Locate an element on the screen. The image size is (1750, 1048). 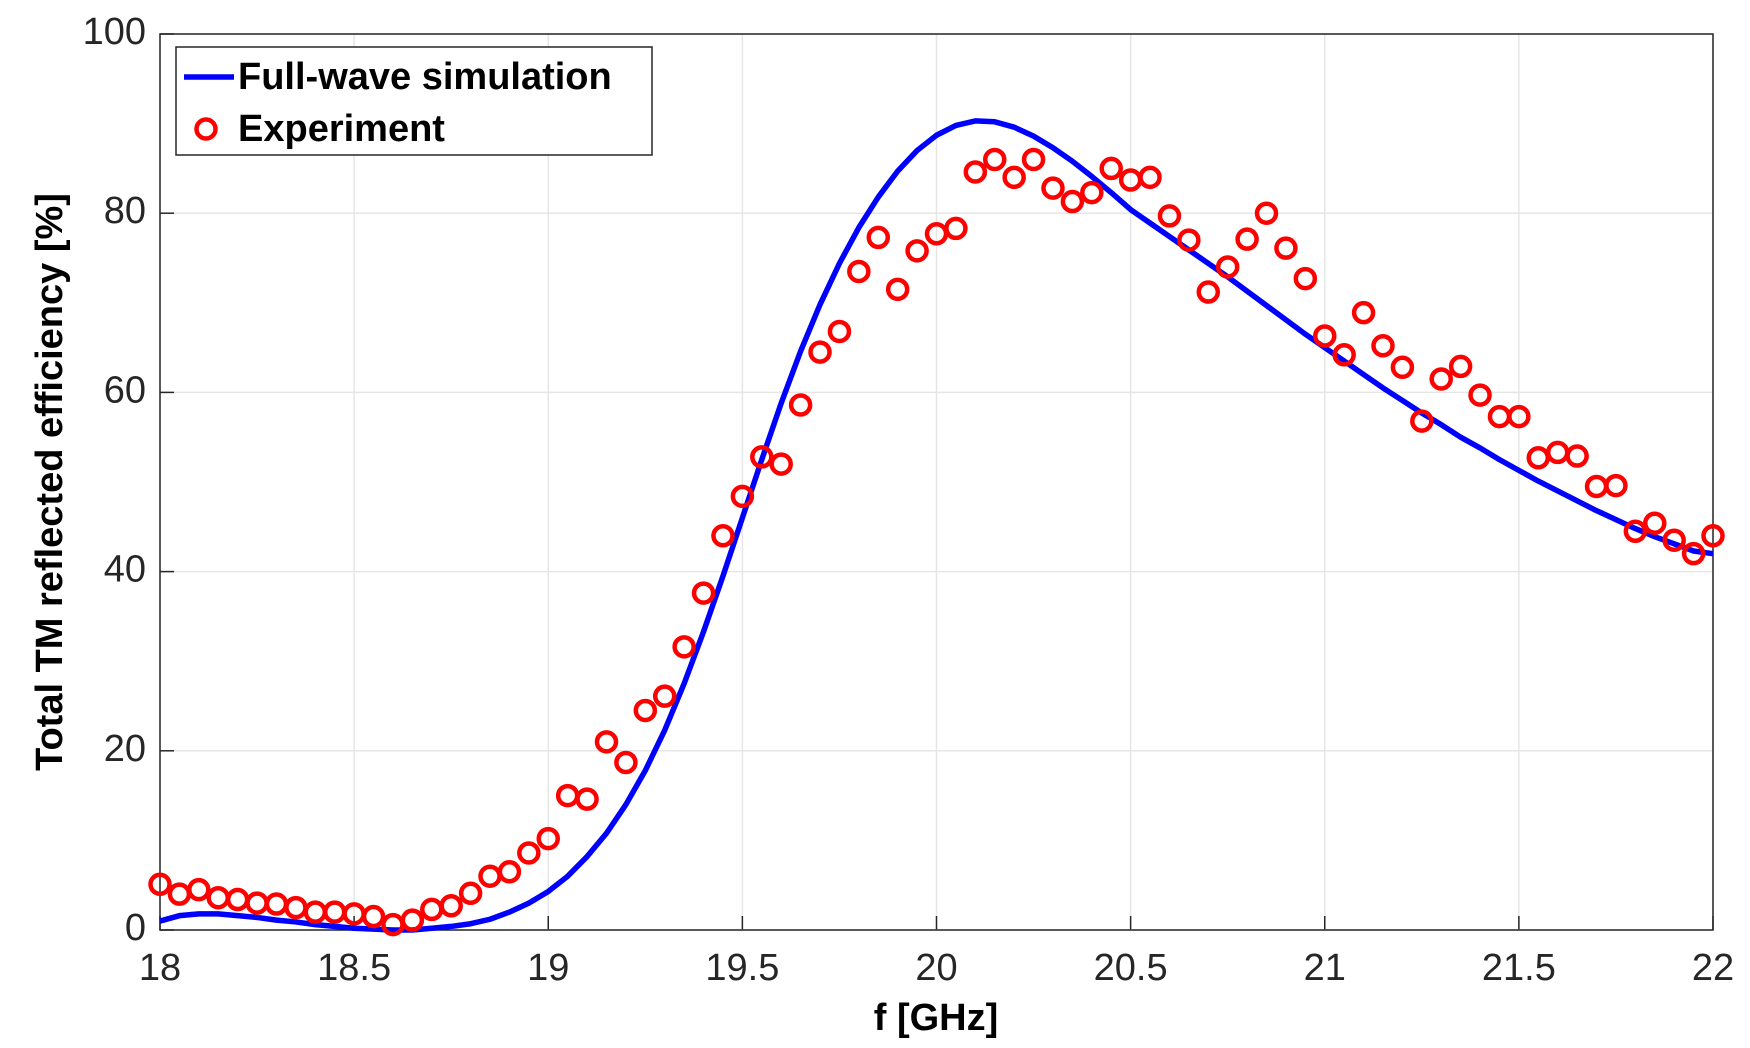
legend-box is located at coordinates (414, 101).